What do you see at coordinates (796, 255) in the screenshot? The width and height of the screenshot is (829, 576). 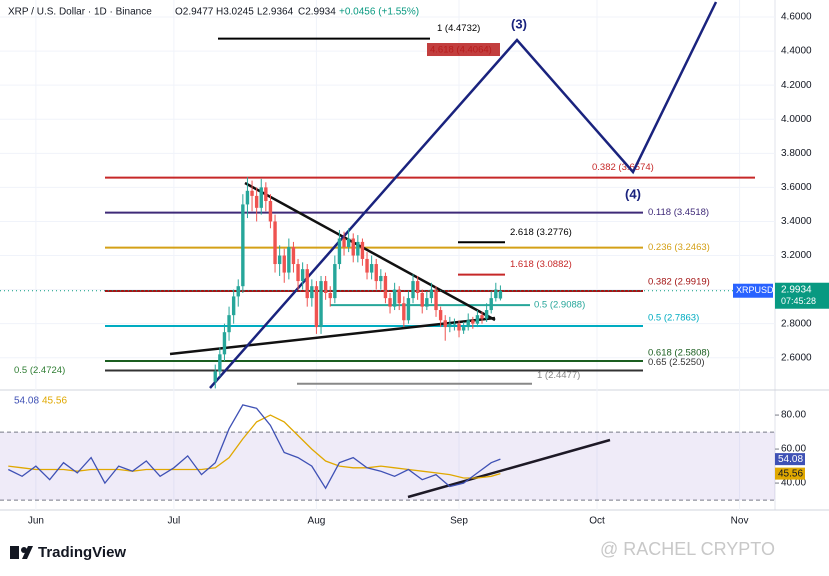 I see `y-tick-label: 3.2000` at bounding box center [796, 255].